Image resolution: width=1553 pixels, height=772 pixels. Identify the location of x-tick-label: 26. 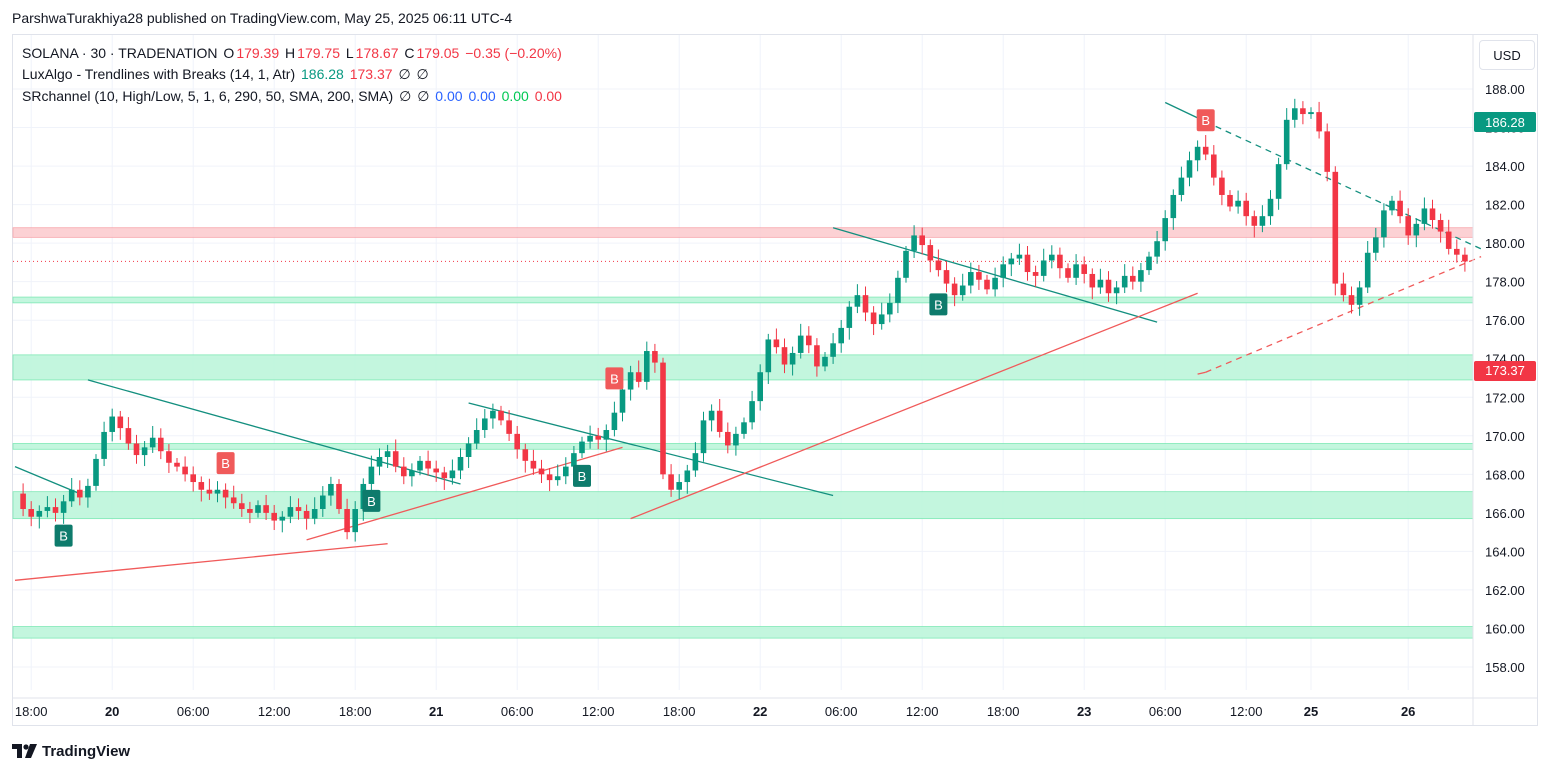
(1408, 711).